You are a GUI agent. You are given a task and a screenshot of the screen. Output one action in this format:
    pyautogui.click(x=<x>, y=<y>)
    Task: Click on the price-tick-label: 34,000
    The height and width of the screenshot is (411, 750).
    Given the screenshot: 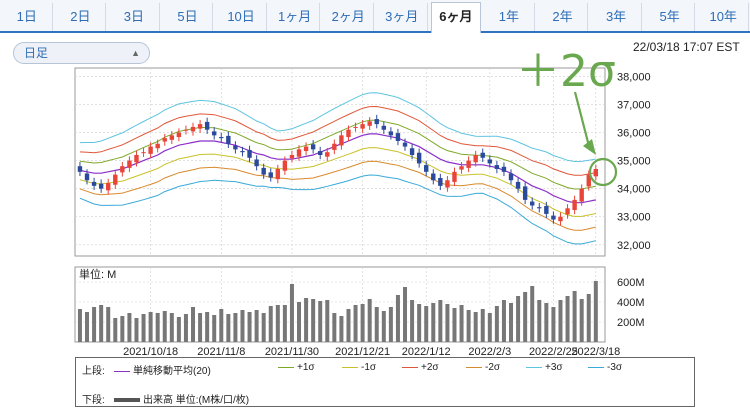 What is the action you would take?
    pyautogui.click(x=634, y=190)
    